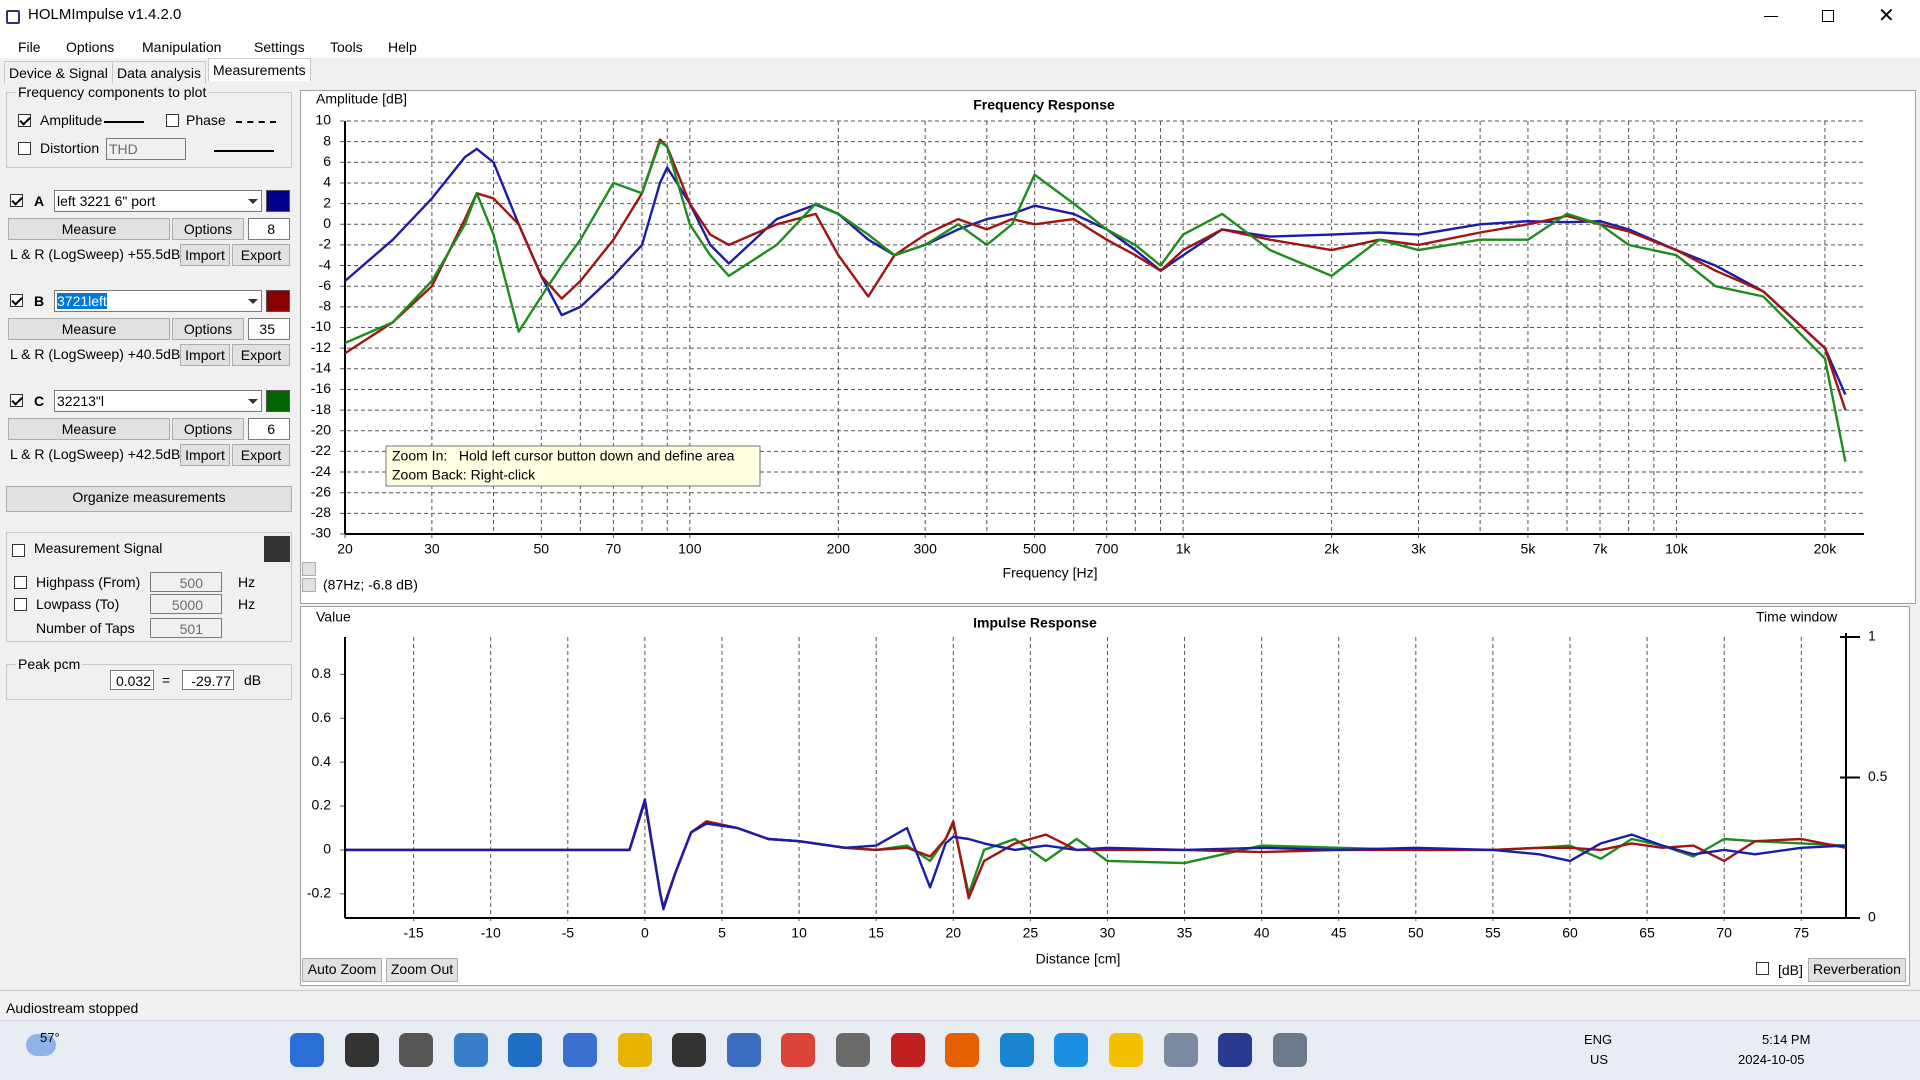 The width and height of the screenshot is (1920, 1080). What do you see at coordinates (186, 582) in the screenshot?
I see `highpass-field: 500` at bounding box center [186, 582].